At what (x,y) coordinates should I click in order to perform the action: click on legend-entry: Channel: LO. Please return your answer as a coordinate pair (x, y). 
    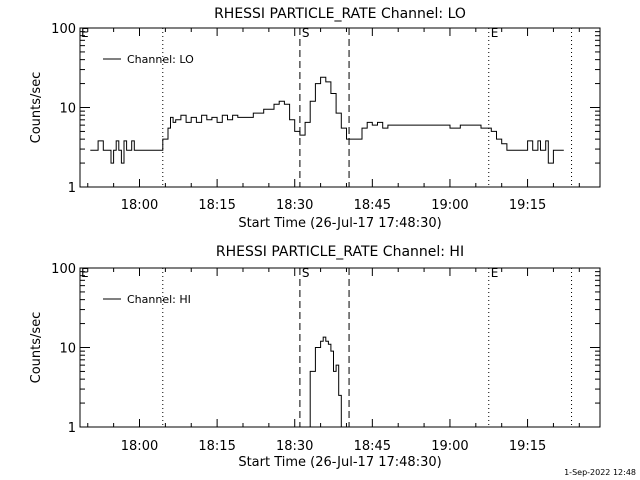
    Looking at the image, I should click on (160, 59).